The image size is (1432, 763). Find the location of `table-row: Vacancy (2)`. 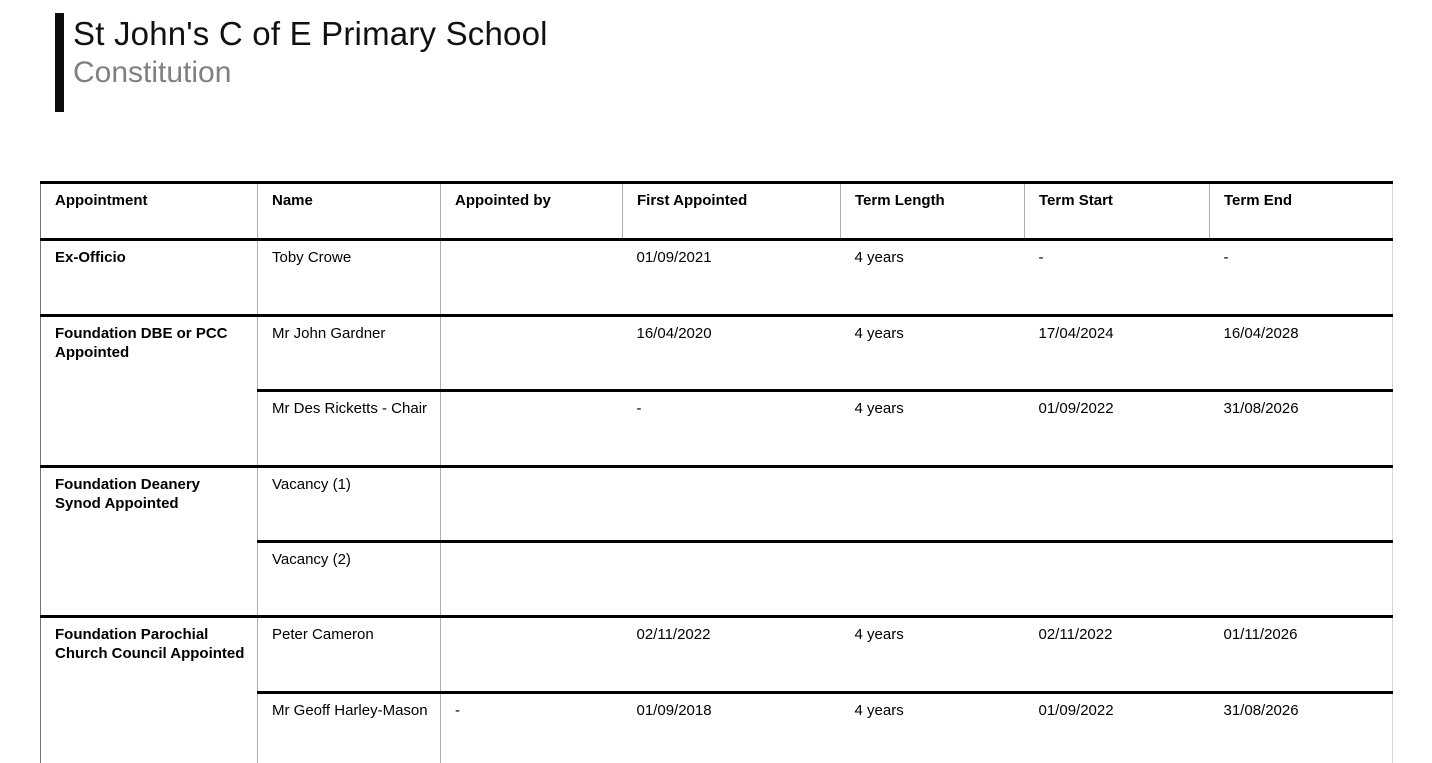

table-row: Vacancy (2) is located at coordinates (717, 579).